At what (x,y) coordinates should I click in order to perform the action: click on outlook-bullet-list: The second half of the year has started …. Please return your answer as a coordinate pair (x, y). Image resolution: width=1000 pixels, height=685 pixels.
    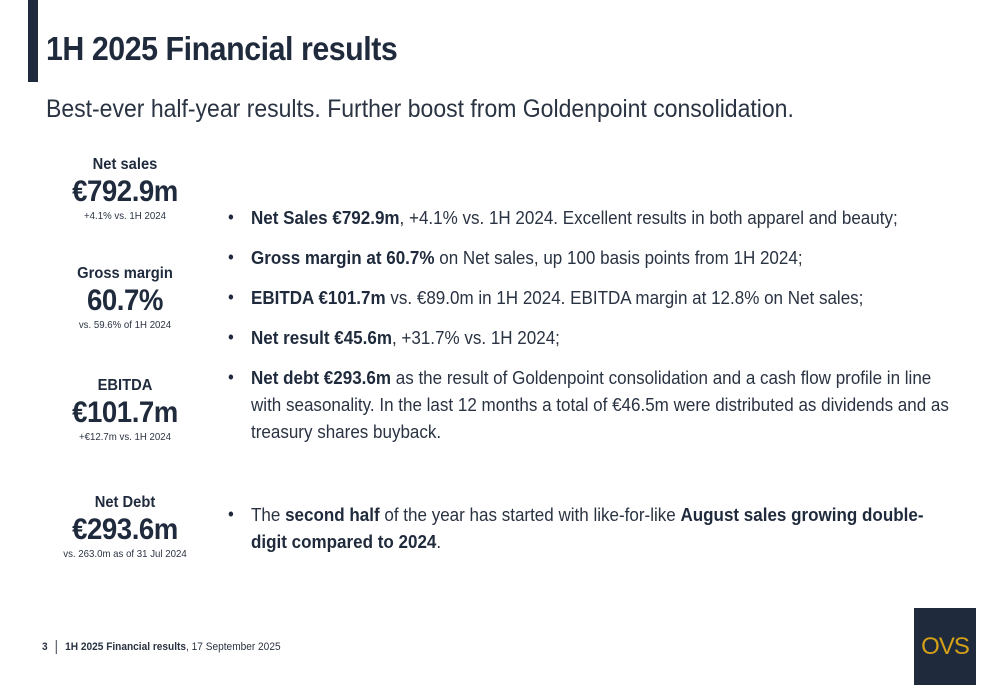
    Looking at the image, I should click on (588, 528).